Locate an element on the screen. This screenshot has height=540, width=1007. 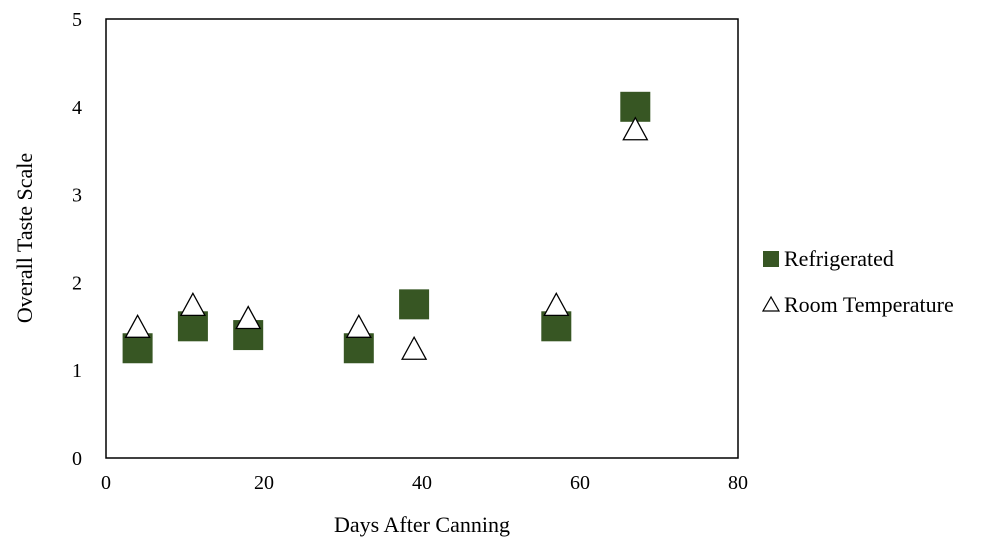
x-tick-label: 40 is located at coordinates (422, 483).